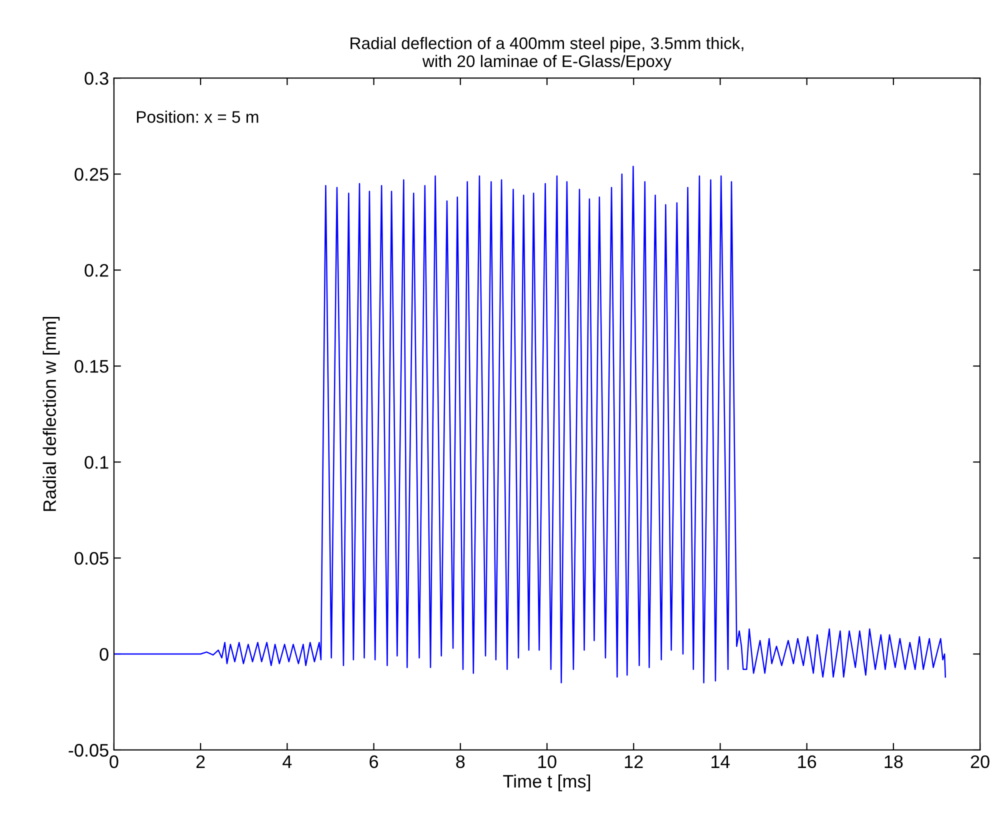  Describe the element at coordinates (91, 174) in the screenshot. I see `y-tick-label: 0.25` at that location.